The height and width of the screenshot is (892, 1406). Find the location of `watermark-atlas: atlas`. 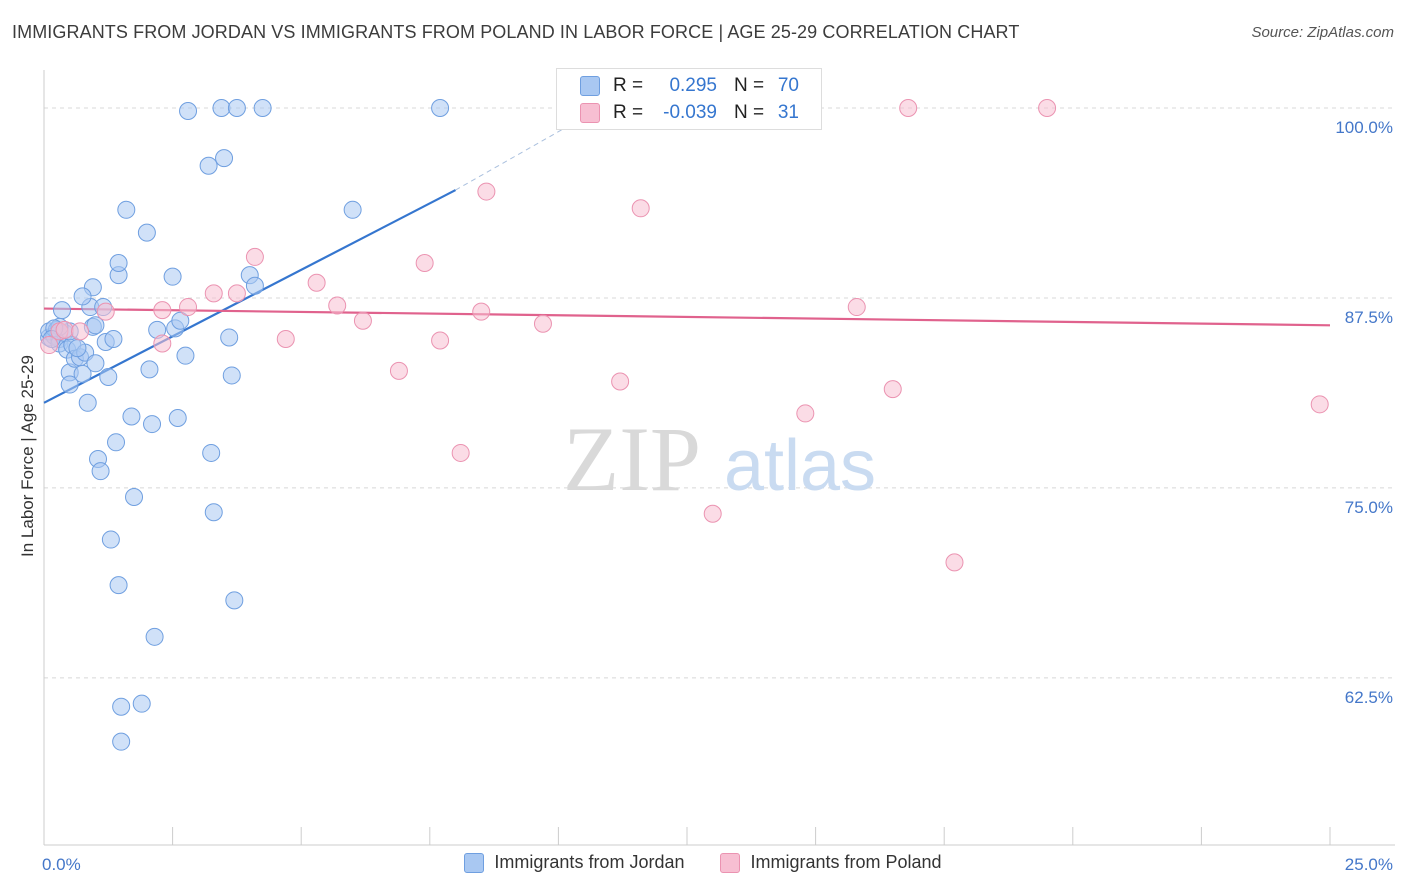

watermark-atlas: atlas is located at coordinates (800, 466).